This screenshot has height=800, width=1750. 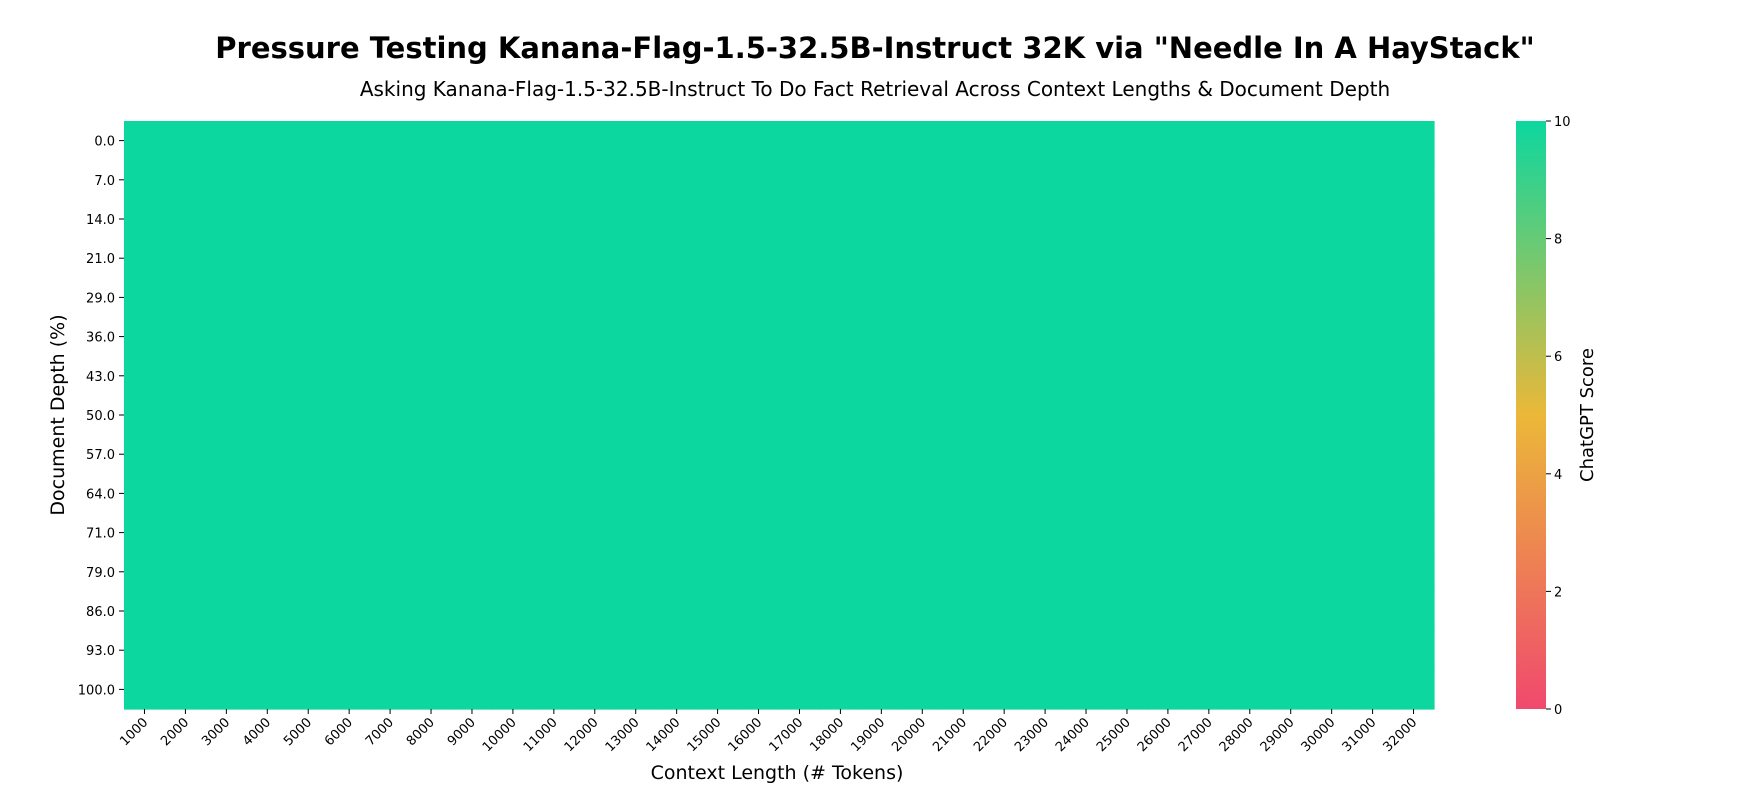 I want to click on y-tick-label: 14.0, so click(x=100, y=220).